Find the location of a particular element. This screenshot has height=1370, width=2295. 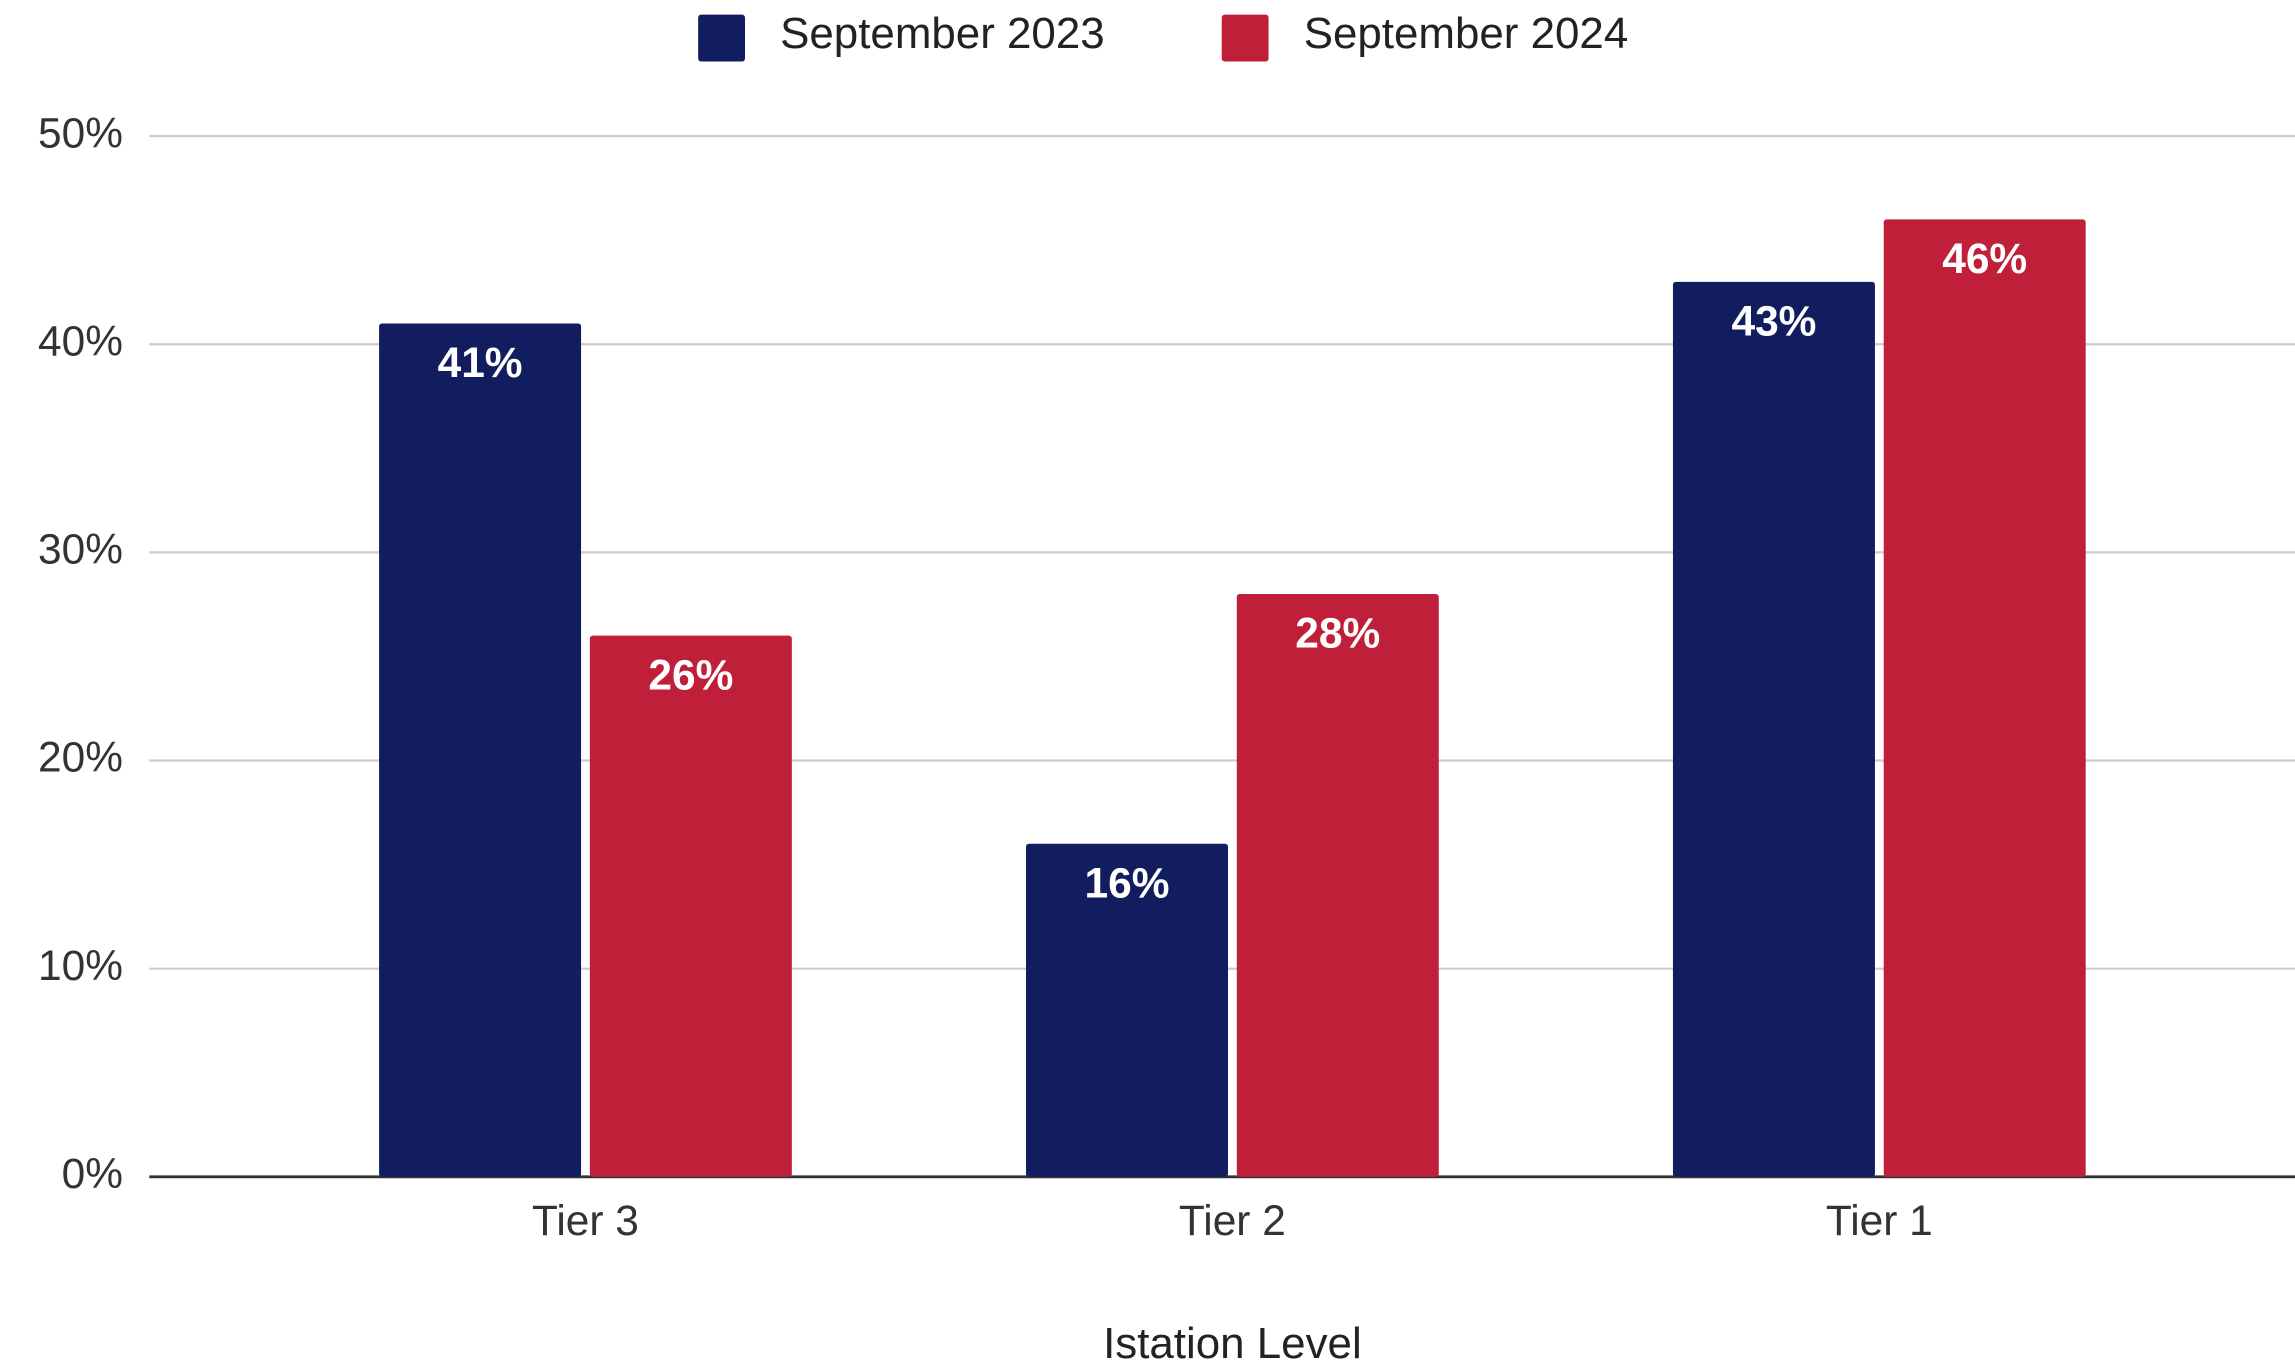

y-tick-label: 0% is located at coordinates (92, 1173).